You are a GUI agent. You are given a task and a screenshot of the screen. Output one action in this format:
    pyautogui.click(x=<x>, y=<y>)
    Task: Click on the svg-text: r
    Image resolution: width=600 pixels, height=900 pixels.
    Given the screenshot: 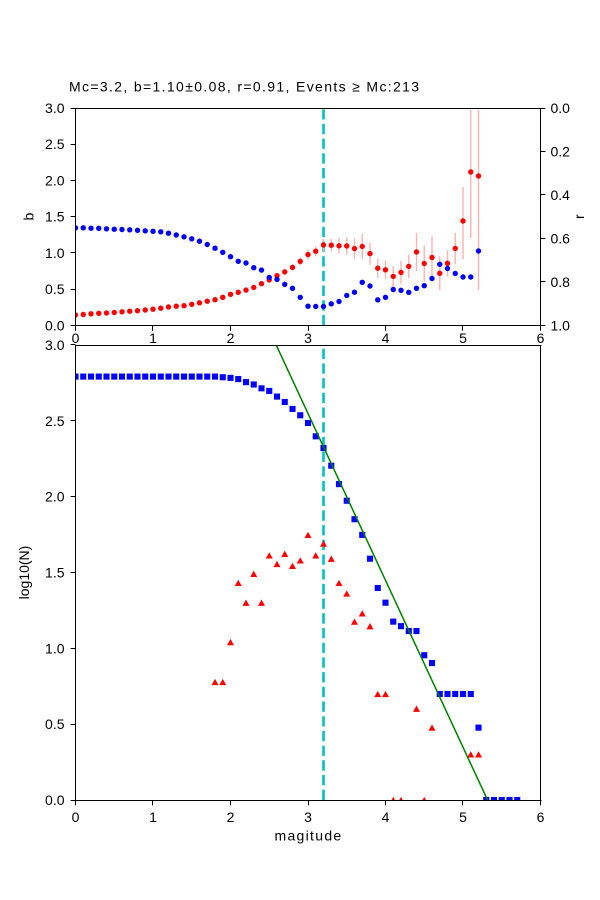 What is the action you would take?
    pyautogui.click(x=579, y=216)
    